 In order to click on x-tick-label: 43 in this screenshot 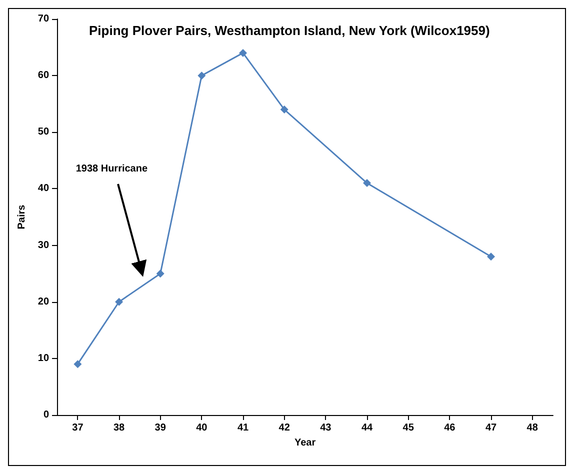, I will do `click(326, 428)`.